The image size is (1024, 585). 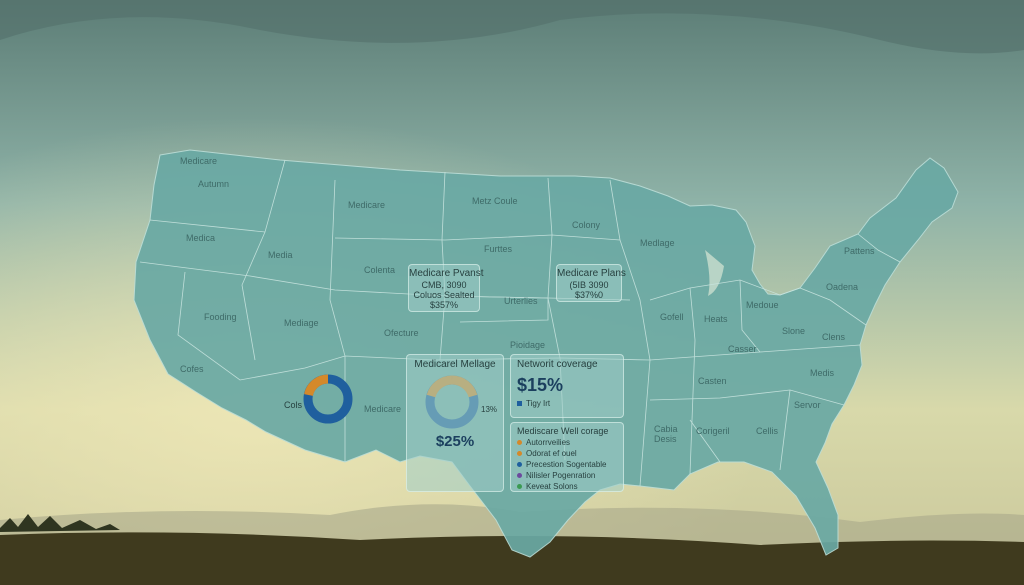 I want to click on state-label: Colony, so click(x=586, y=225).